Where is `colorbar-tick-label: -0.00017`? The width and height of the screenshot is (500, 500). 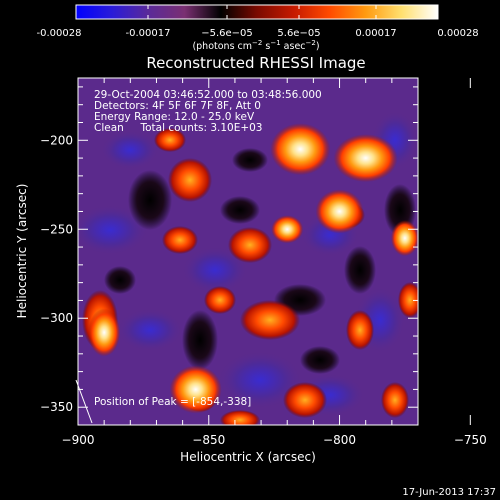 colorbar-tick-label: -0.00017 is located at coordinates (148, 33).